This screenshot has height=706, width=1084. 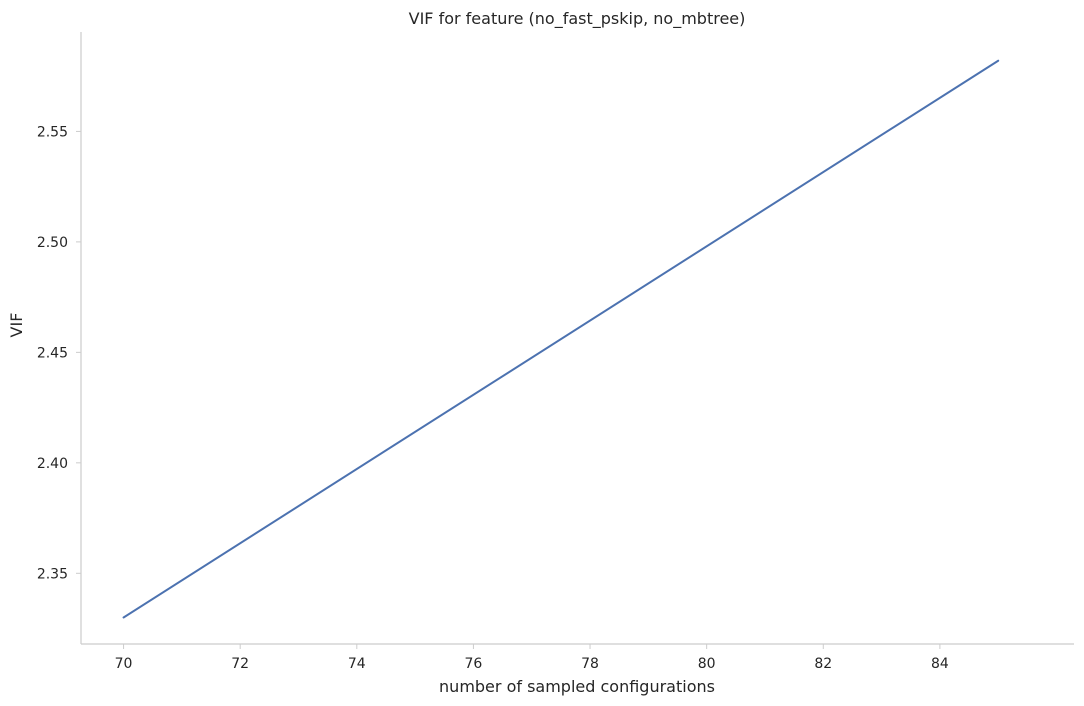 I want to click on y-tick-label: 2.40, so click(x=52, y=464).